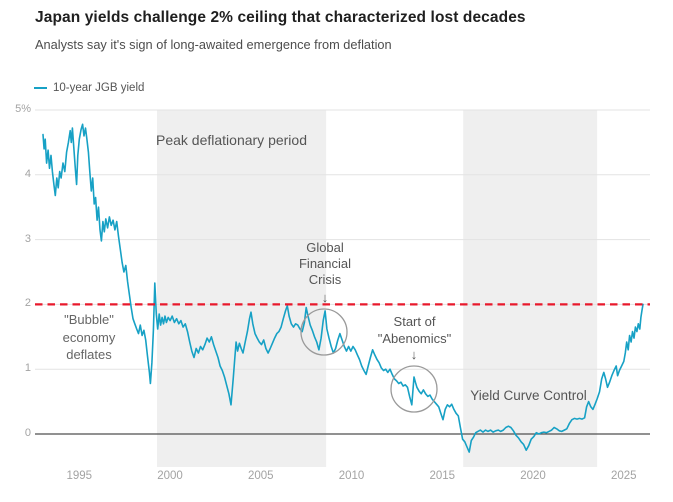 The height and width of the screenshot is (502, 673). I want to click on x-tick-label: 2020, so click(533, 476).